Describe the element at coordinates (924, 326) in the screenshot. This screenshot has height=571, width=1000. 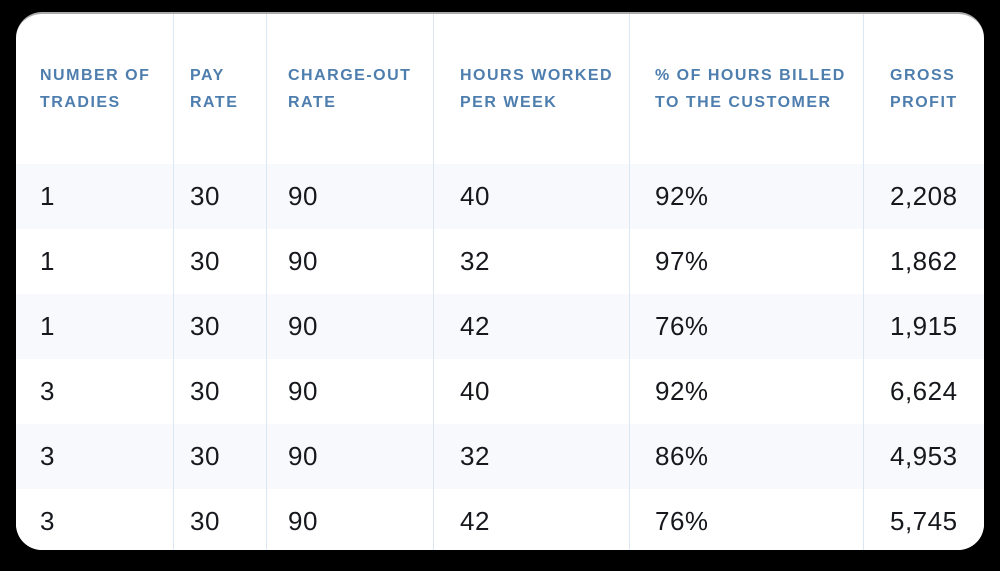
I see `cell-gross-profit: 1,915` at that location.